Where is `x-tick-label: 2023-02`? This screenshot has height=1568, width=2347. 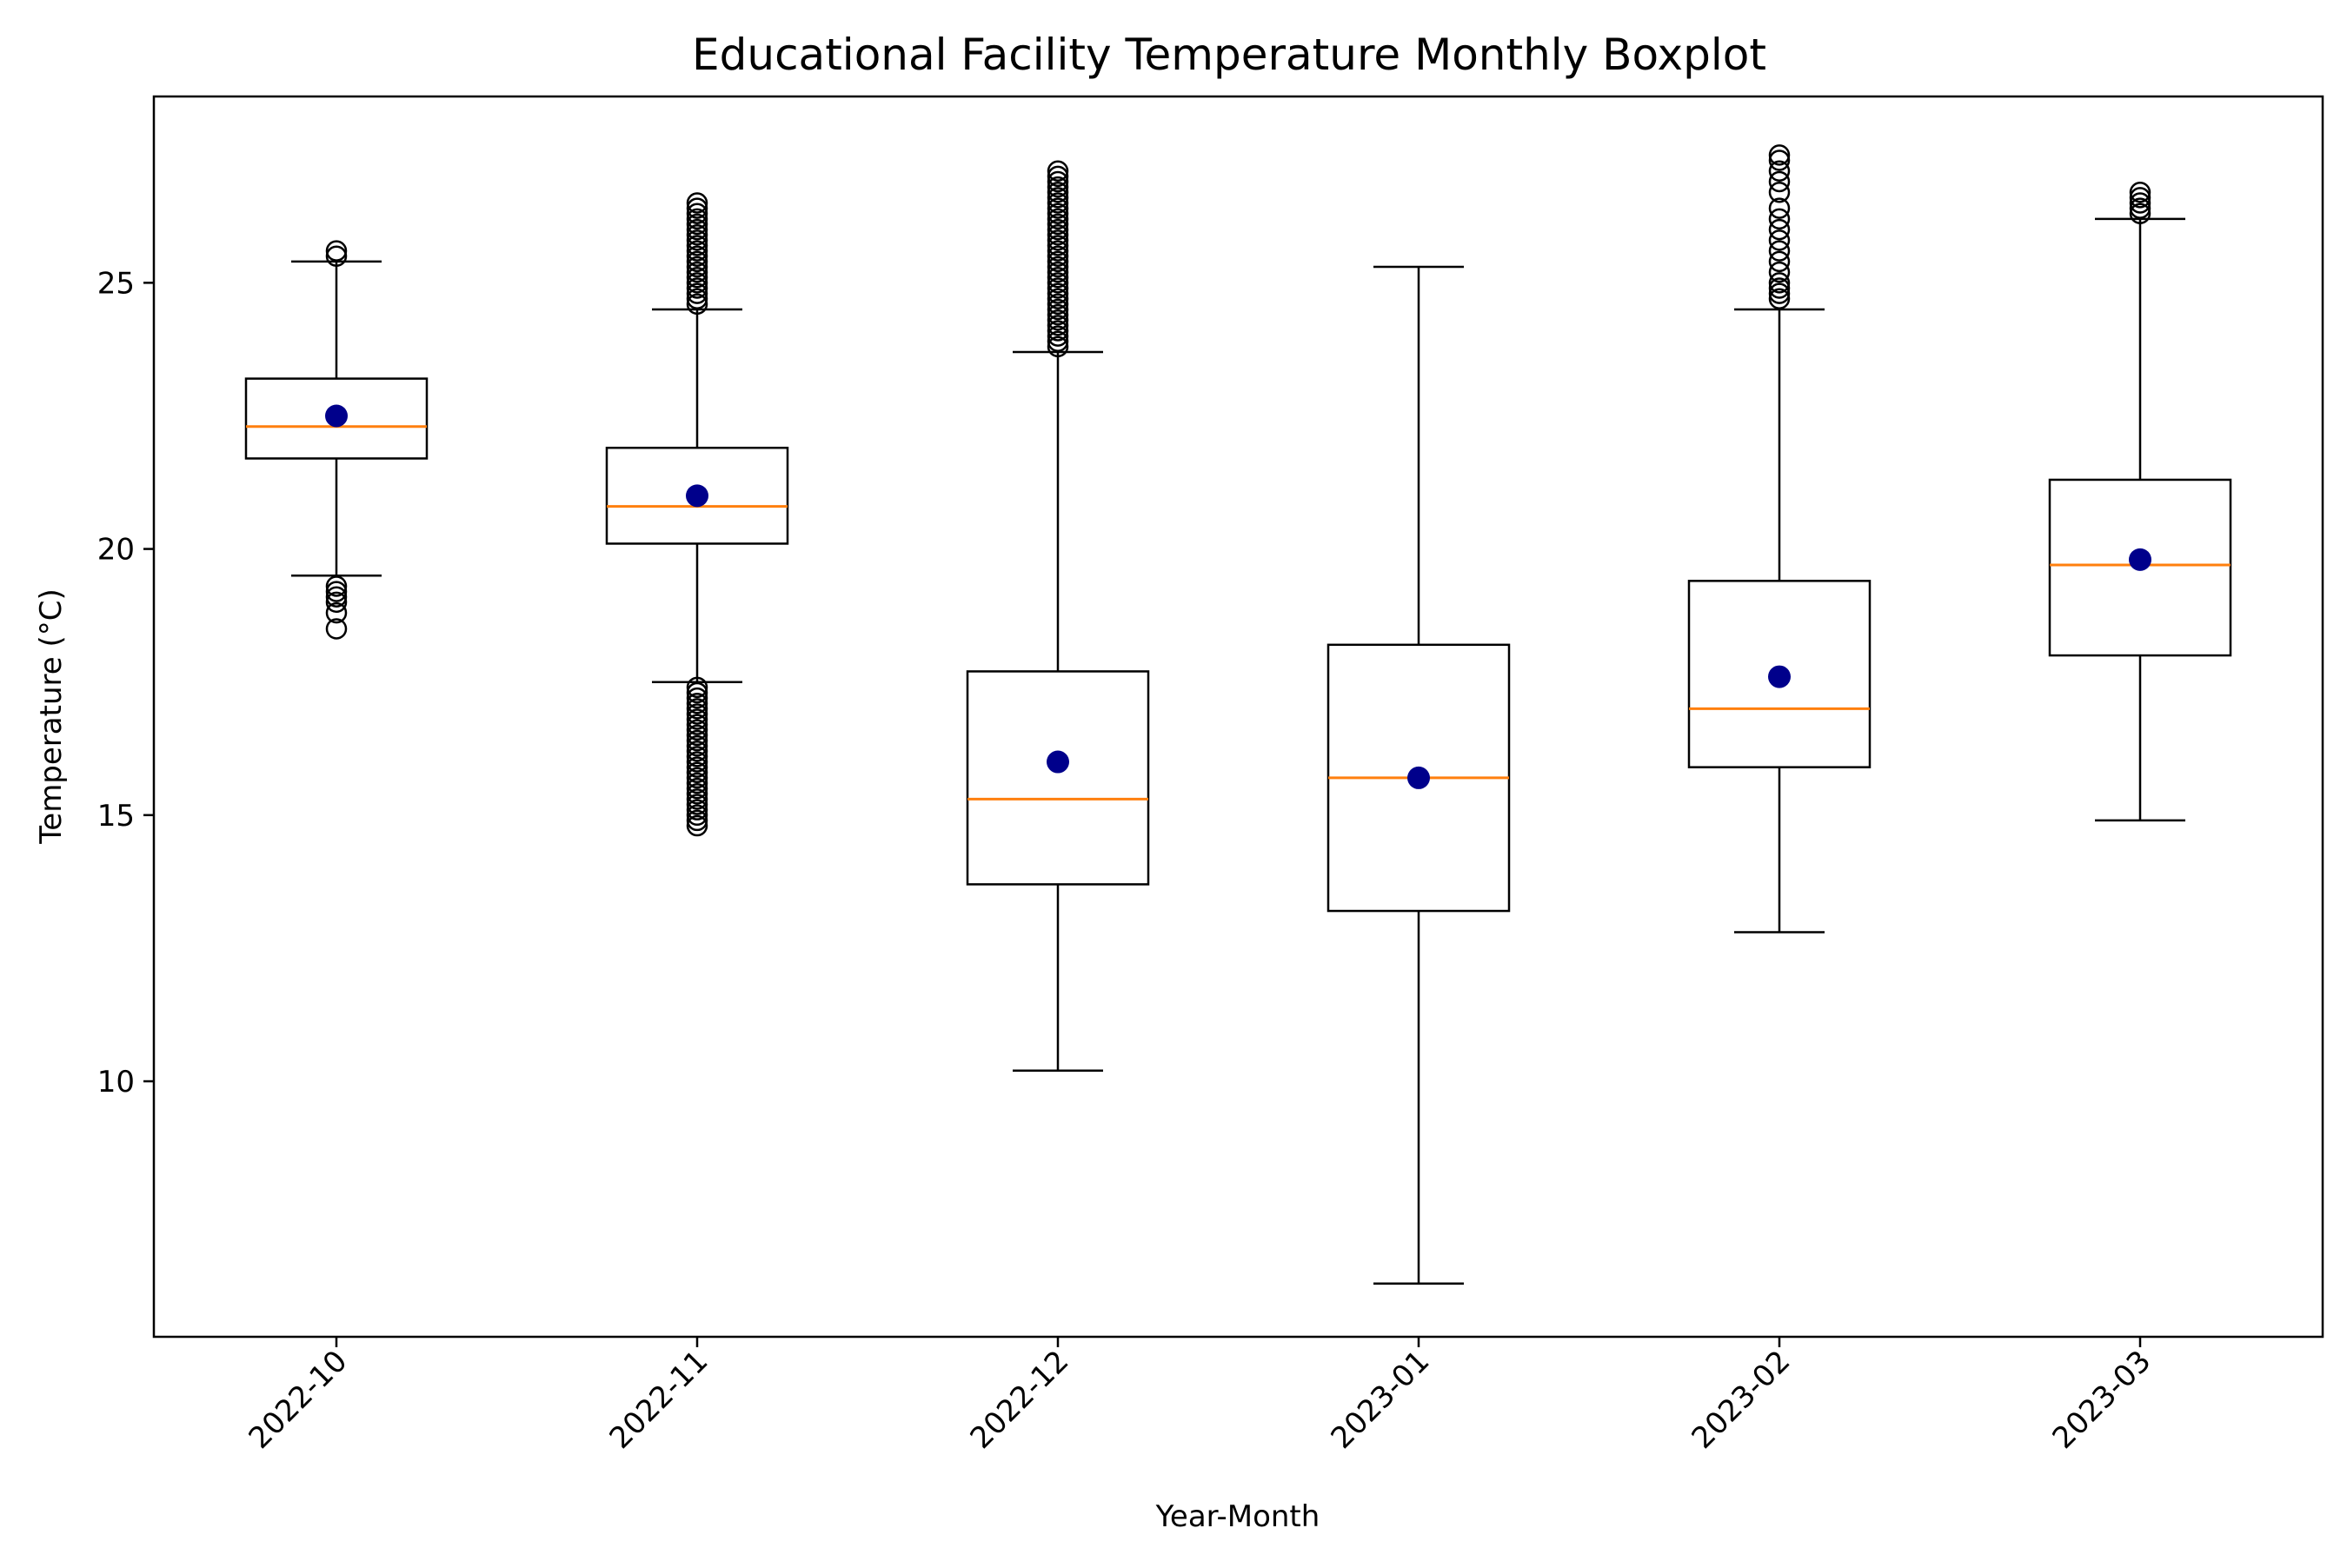 x-tick-label: 2023-02 is located at coordinates (1742, 1400).